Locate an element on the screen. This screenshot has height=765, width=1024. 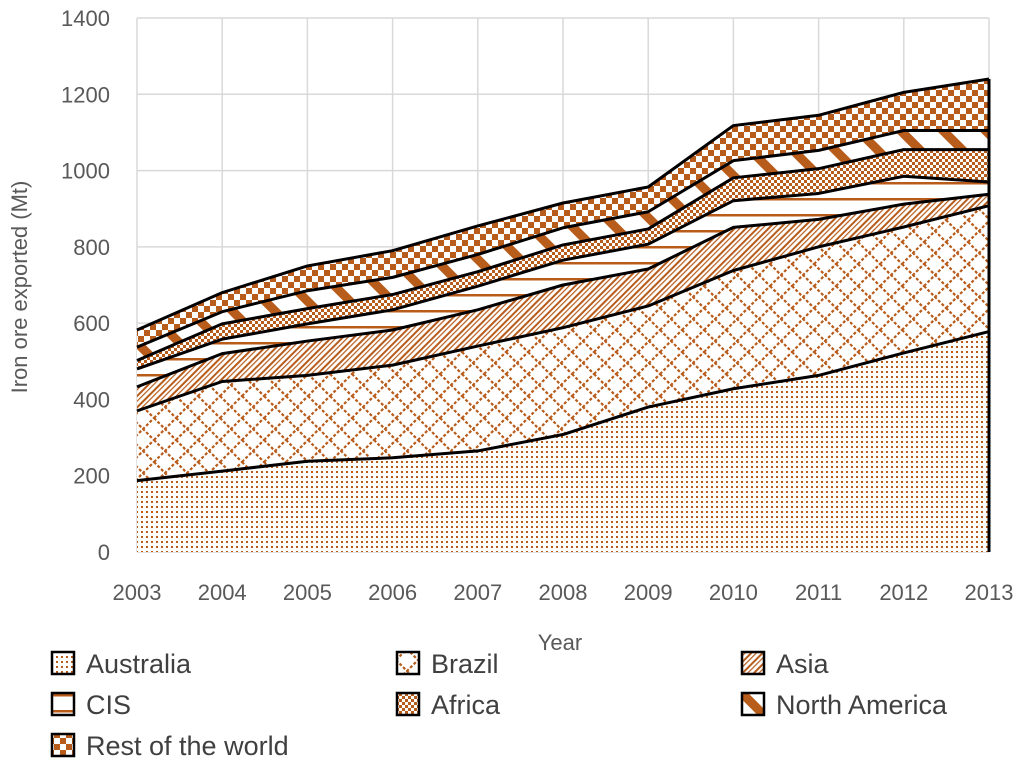
legend-swatch-cis is located at coordinates (63, 704).